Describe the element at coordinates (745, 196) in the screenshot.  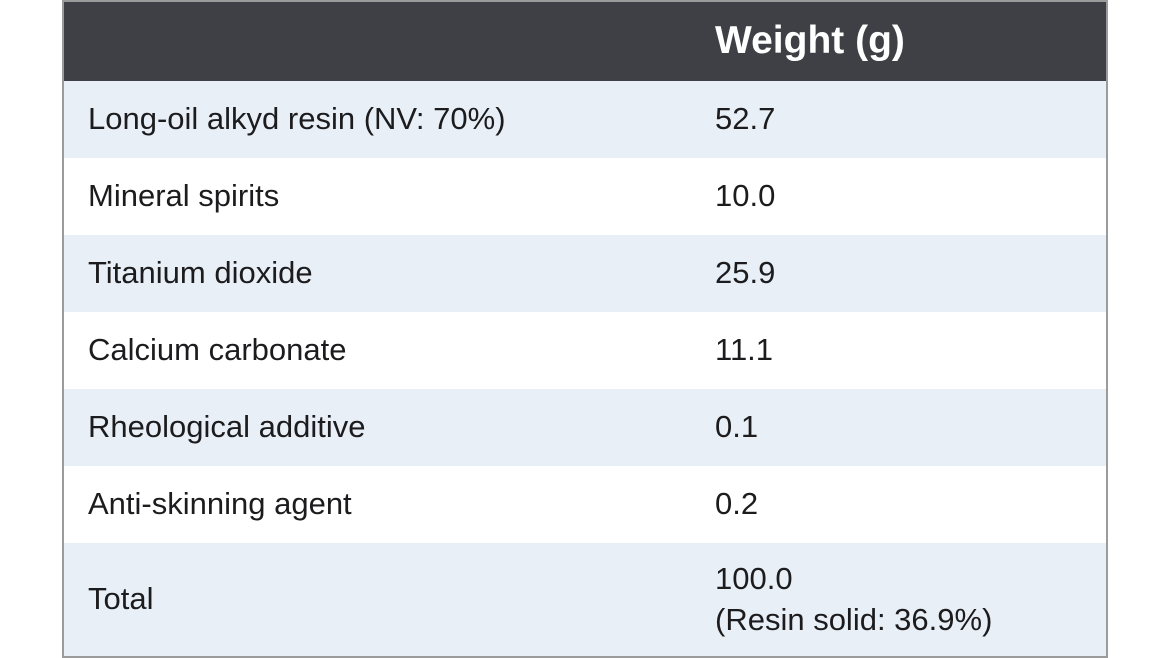
I see `weight-cell: 10.0` at that location.